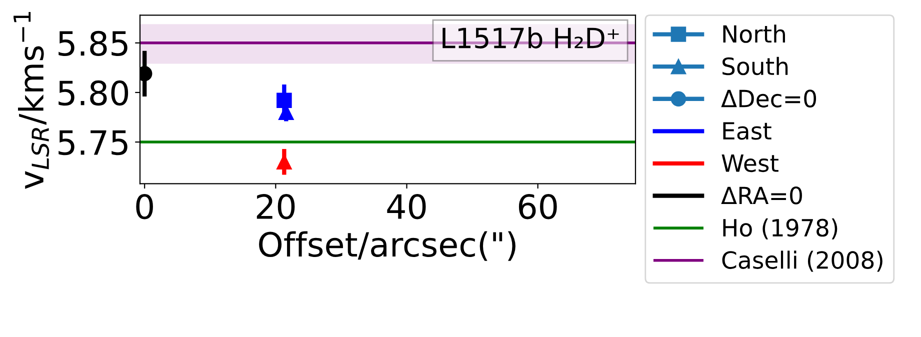 The height and width of the screenshot is (337, 921). Describe the element at coordinates (537, 207) in the screenshot. I see `x-tick-label: 60` at that location.